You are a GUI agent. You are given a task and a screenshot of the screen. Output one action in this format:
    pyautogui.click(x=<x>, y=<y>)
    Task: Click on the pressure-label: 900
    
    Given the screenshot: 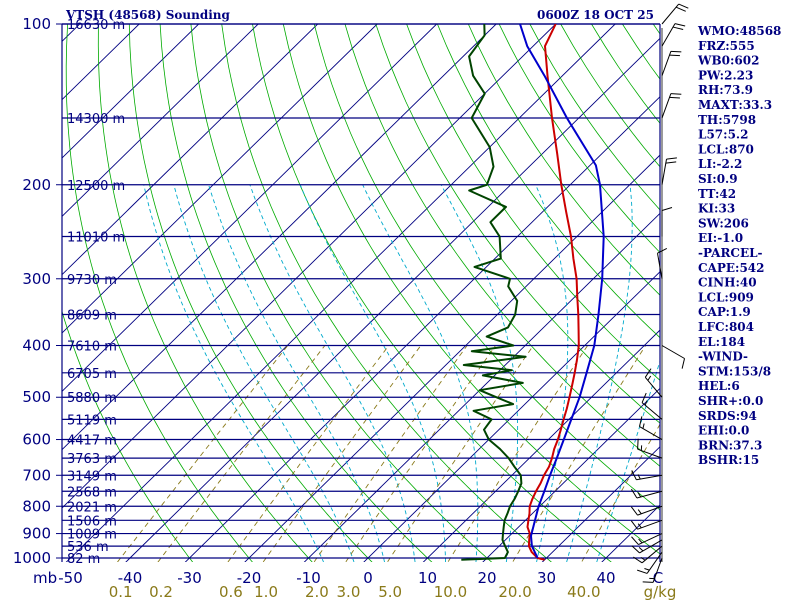 What is the action you would take?
    pyautogui.click(x=36, y=534)
    